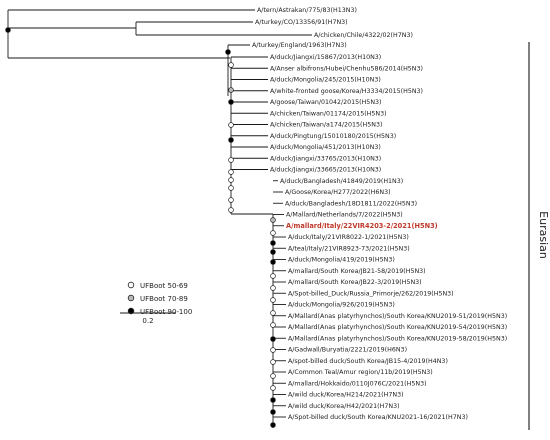  I want to click on clade-label: Eurasian, so click(543, 235).